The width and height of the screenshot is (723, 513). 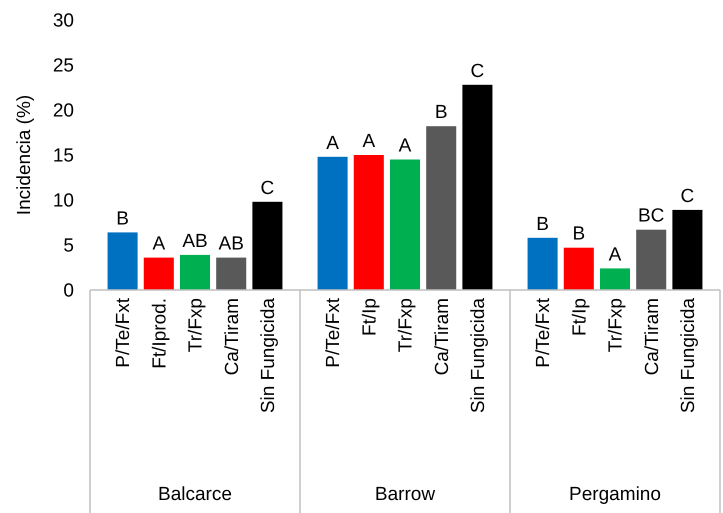 What do you see at coordinates (68, 246) in the screenshot?
I see `y-tick-label: 5` at bounding box center [68, 246].